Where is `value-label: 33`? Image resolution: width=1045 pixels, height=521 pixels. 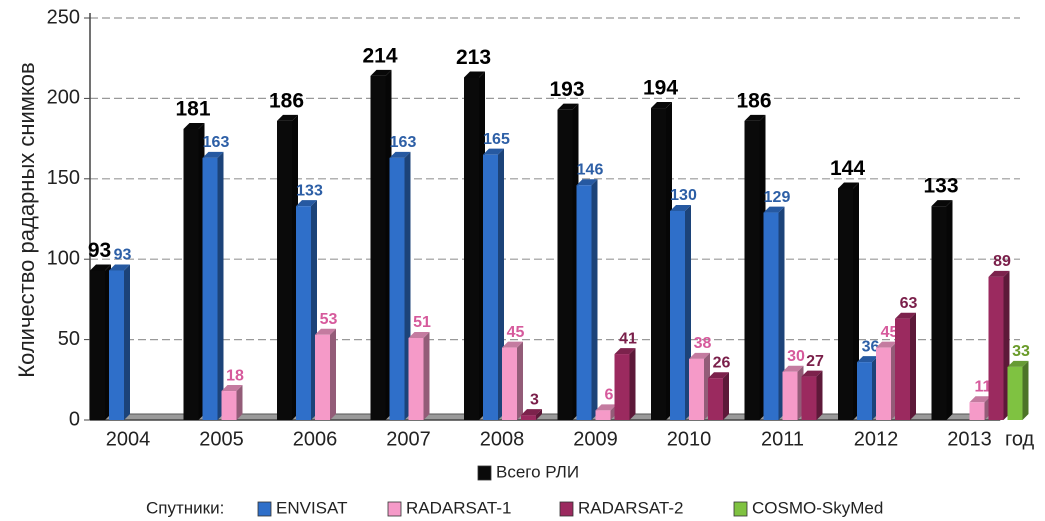 value-label: 33 is located at coordinates (1021, 351).